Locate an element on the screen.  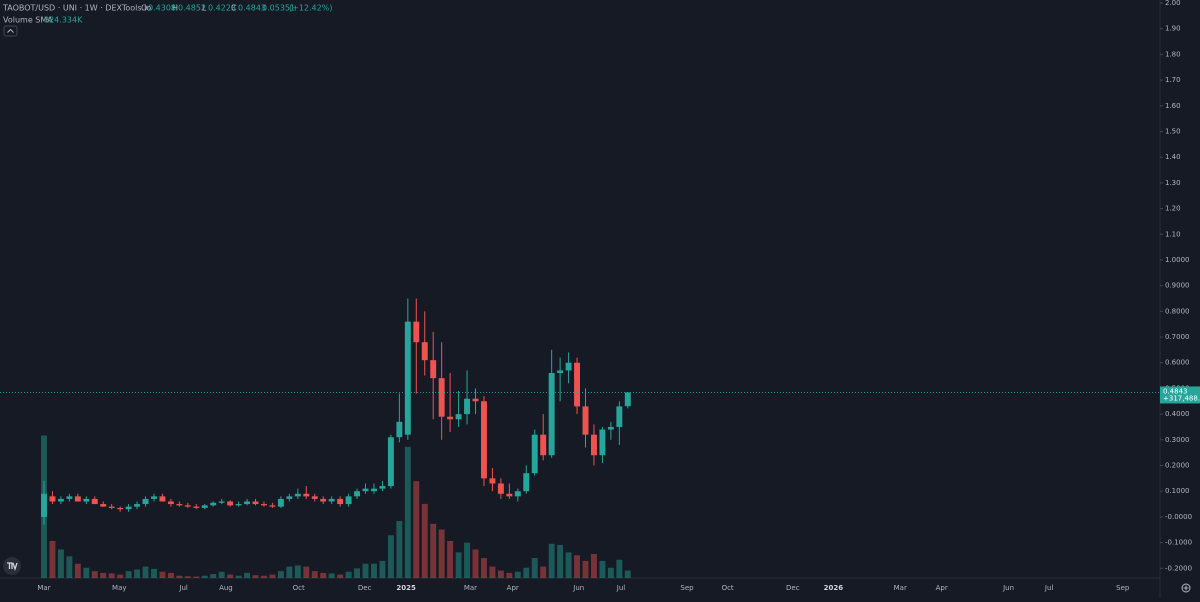
change: 0.05351 is located at coordinates (278, 8).